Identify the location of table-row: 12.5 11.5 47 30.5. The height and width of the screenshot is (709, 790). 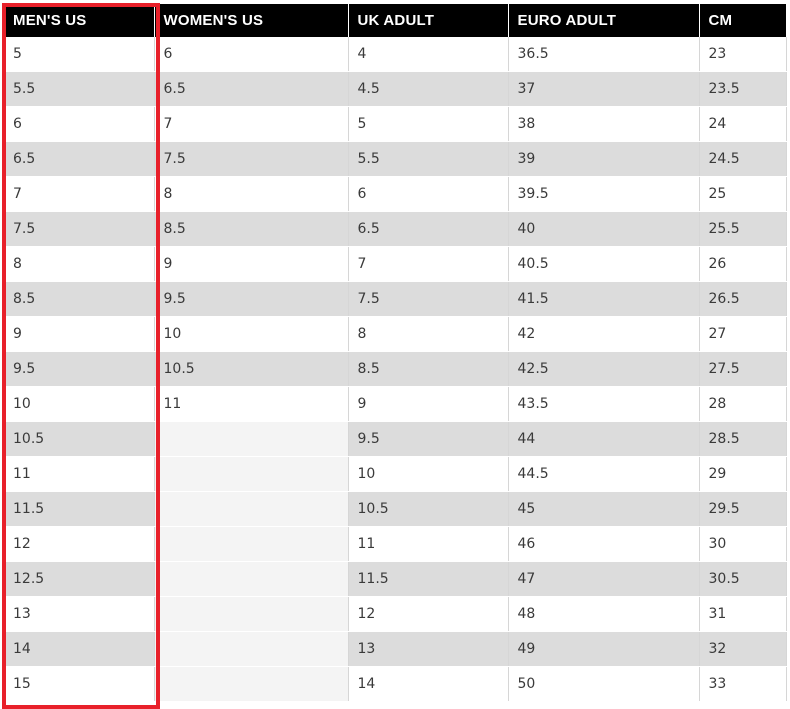
(395, 579).